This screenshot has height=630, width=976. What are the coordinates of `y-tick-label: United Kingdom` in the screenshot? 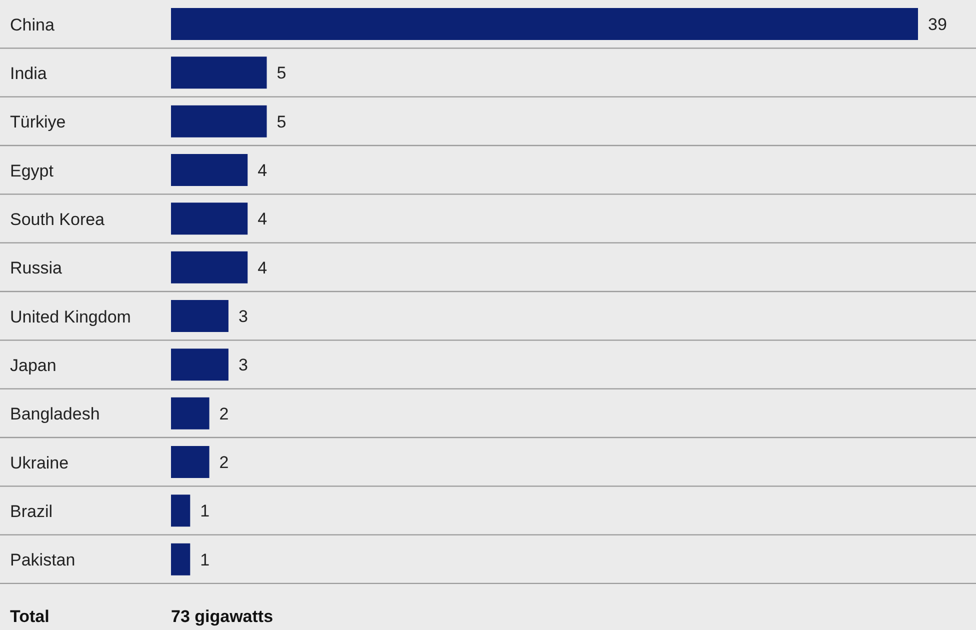 It's located at (70, 316).